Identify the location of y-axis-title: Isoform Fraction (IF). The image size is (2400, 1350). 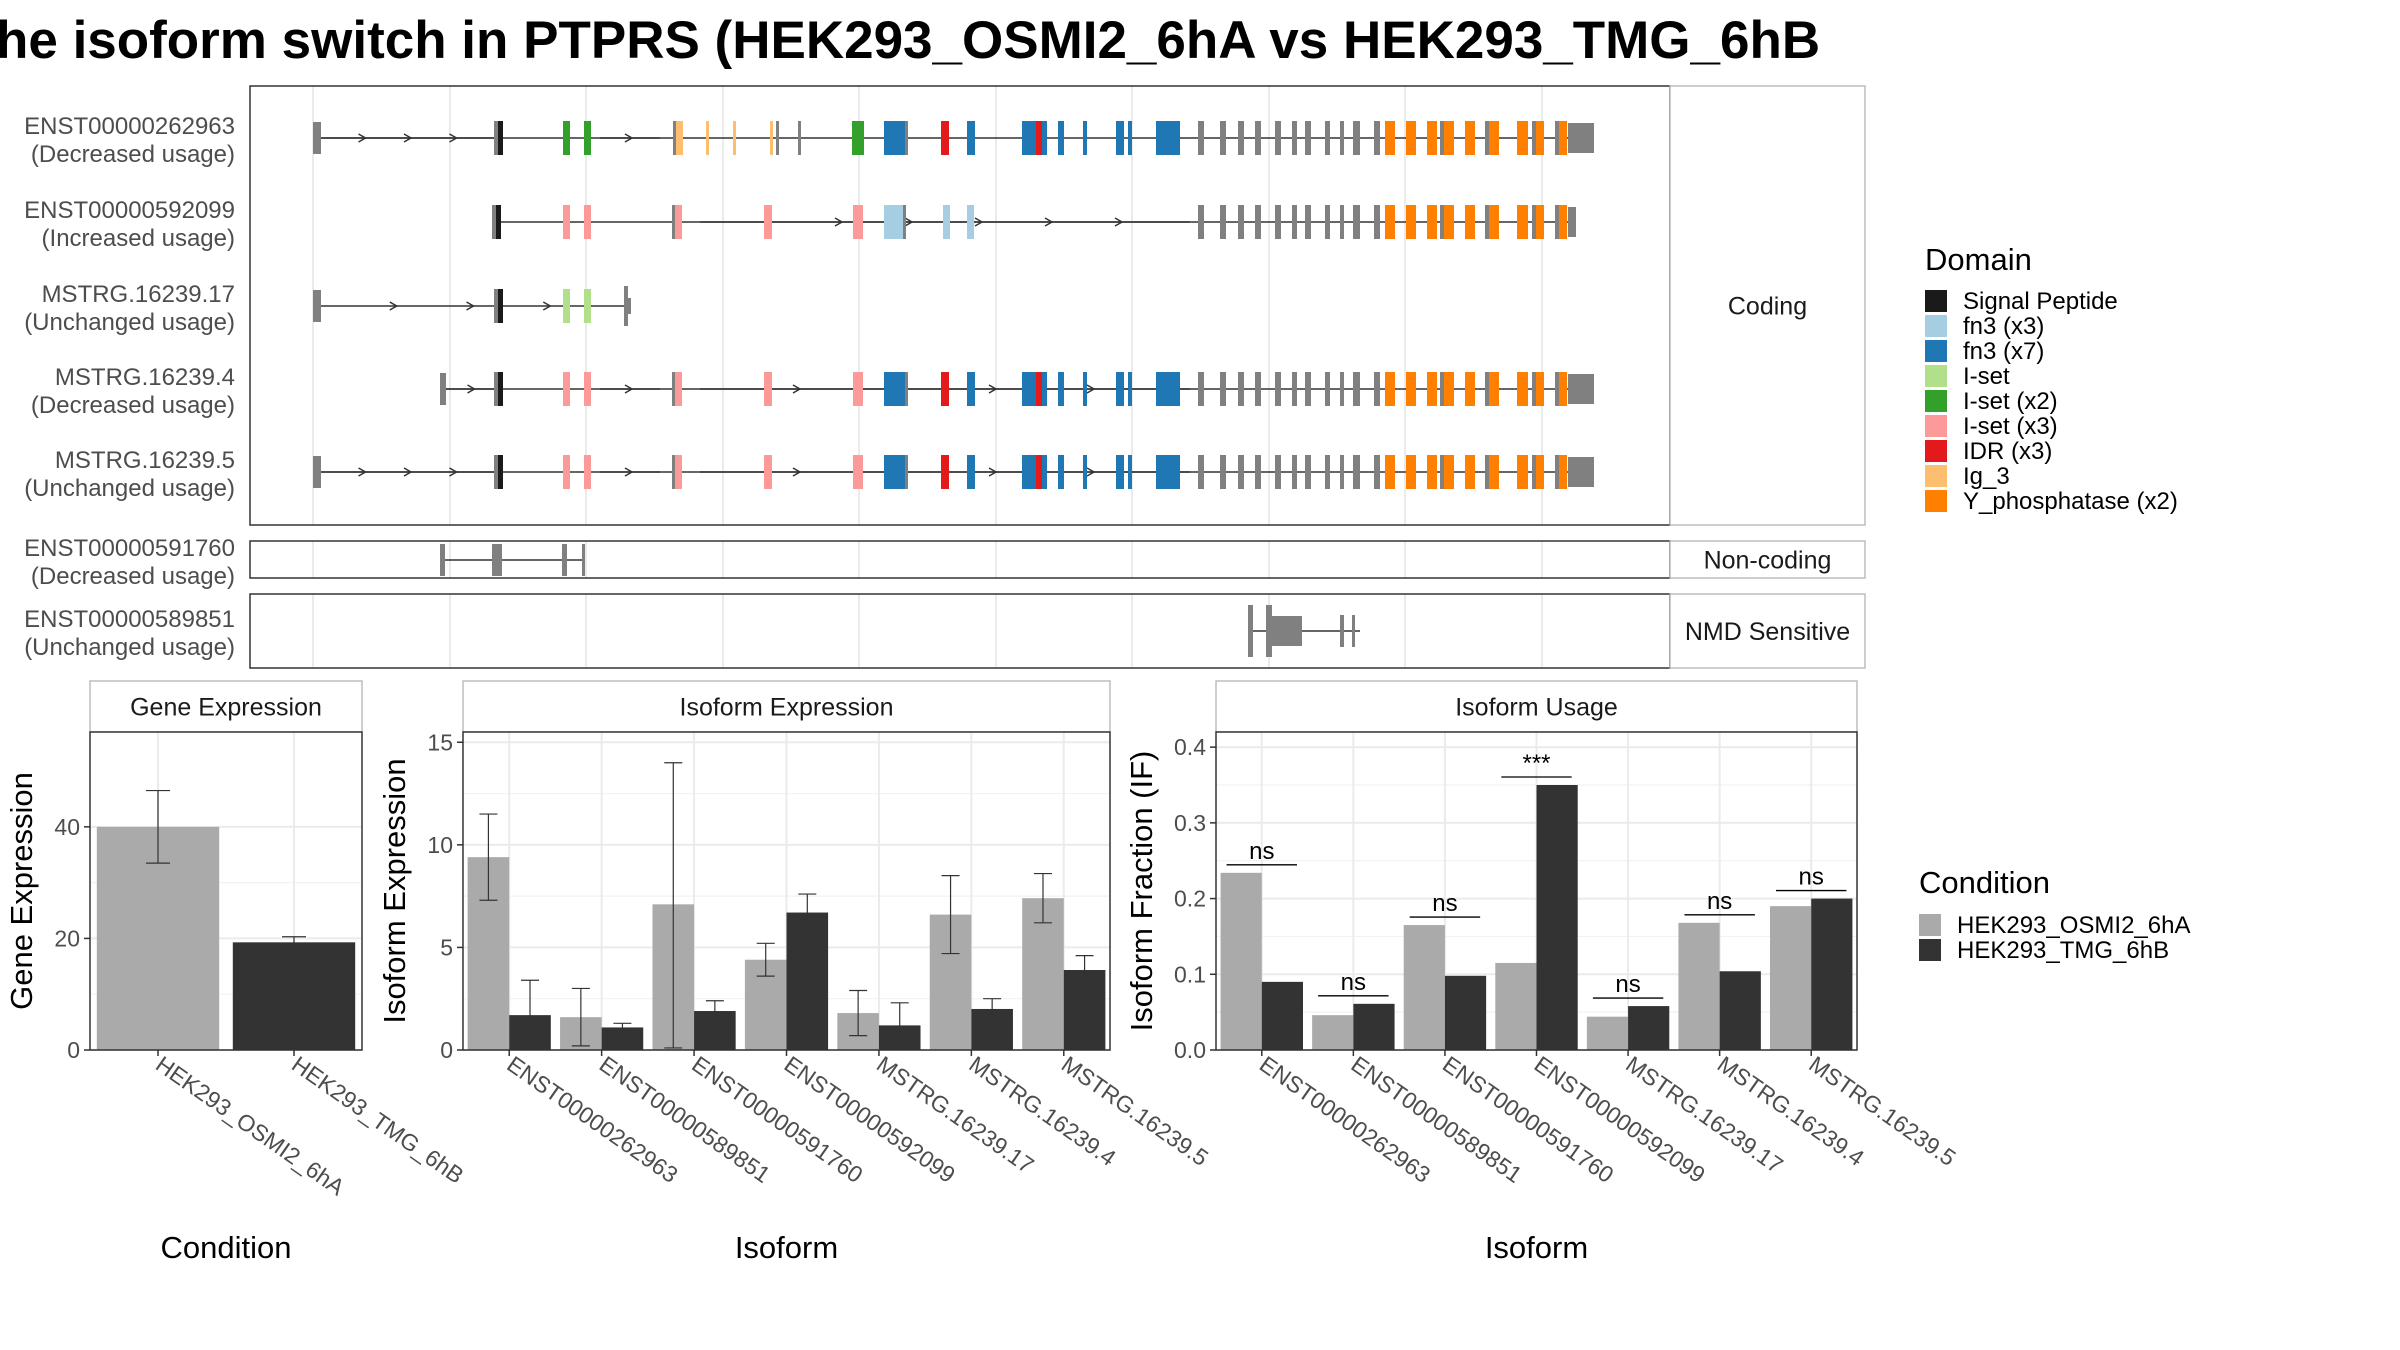
(1141, 891).